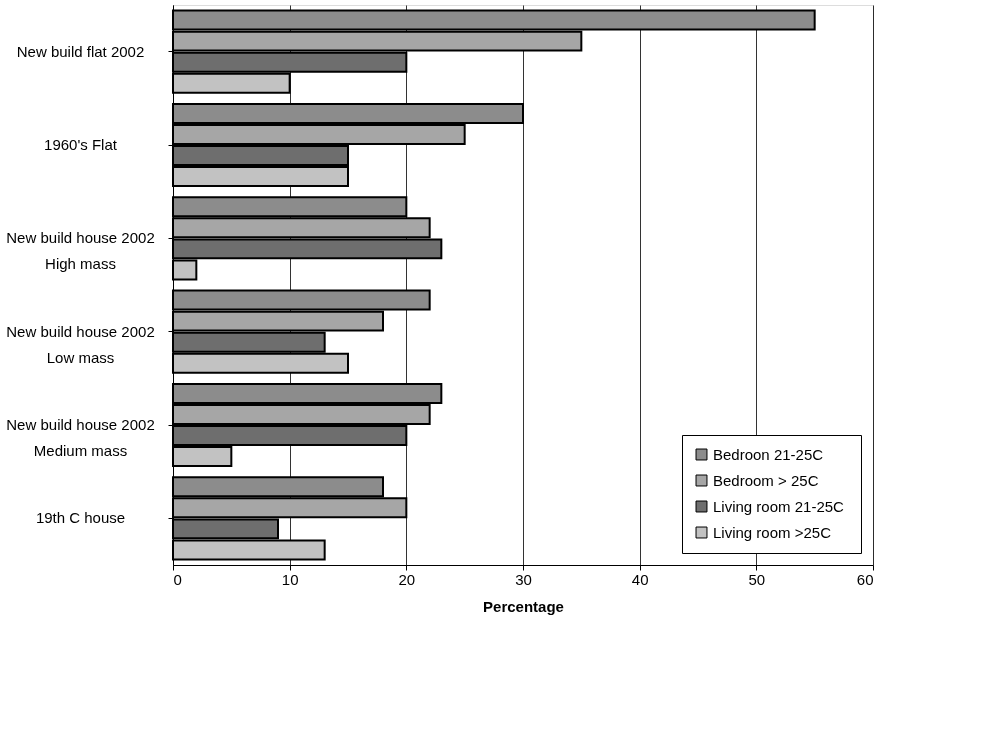 This screenshot has width=1005, height=749. Describe the element at coordinates (523, 579) in the screenshot. I see `x-tick-label: 30` at that location.